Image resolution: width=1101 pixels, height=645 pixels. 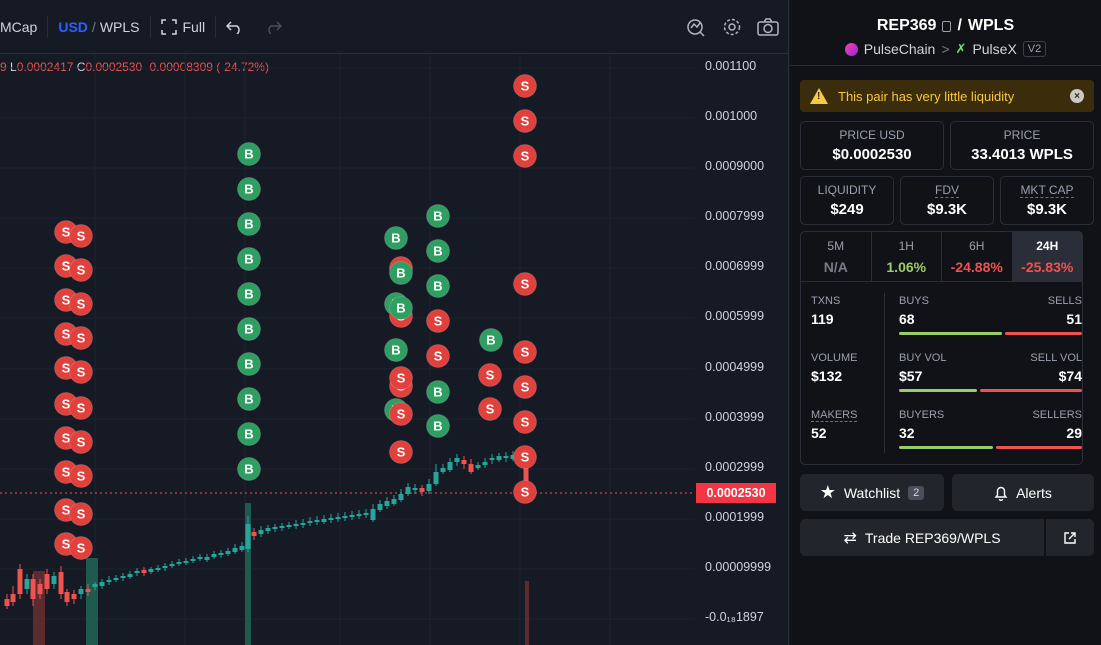 I want to click on watchlist-count: 2, so click(x=916, y=492).